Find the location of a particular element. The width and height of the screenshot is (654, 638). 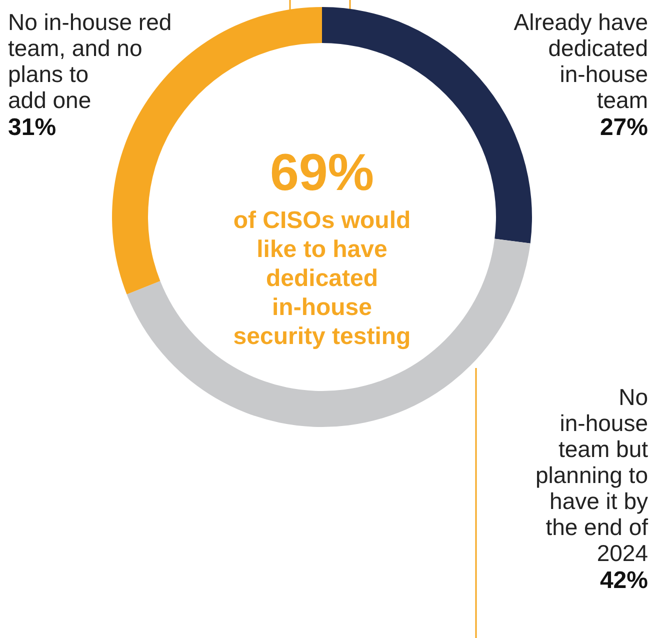

data-label: 31% is located at coordinates (32, 127).